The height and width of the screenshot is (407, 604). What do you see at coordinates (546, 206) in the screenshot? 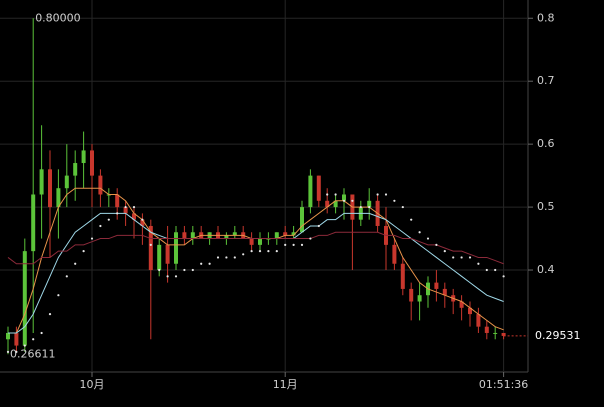
I see `y-tick-label: 0.5` at bounding box center [546, 206].